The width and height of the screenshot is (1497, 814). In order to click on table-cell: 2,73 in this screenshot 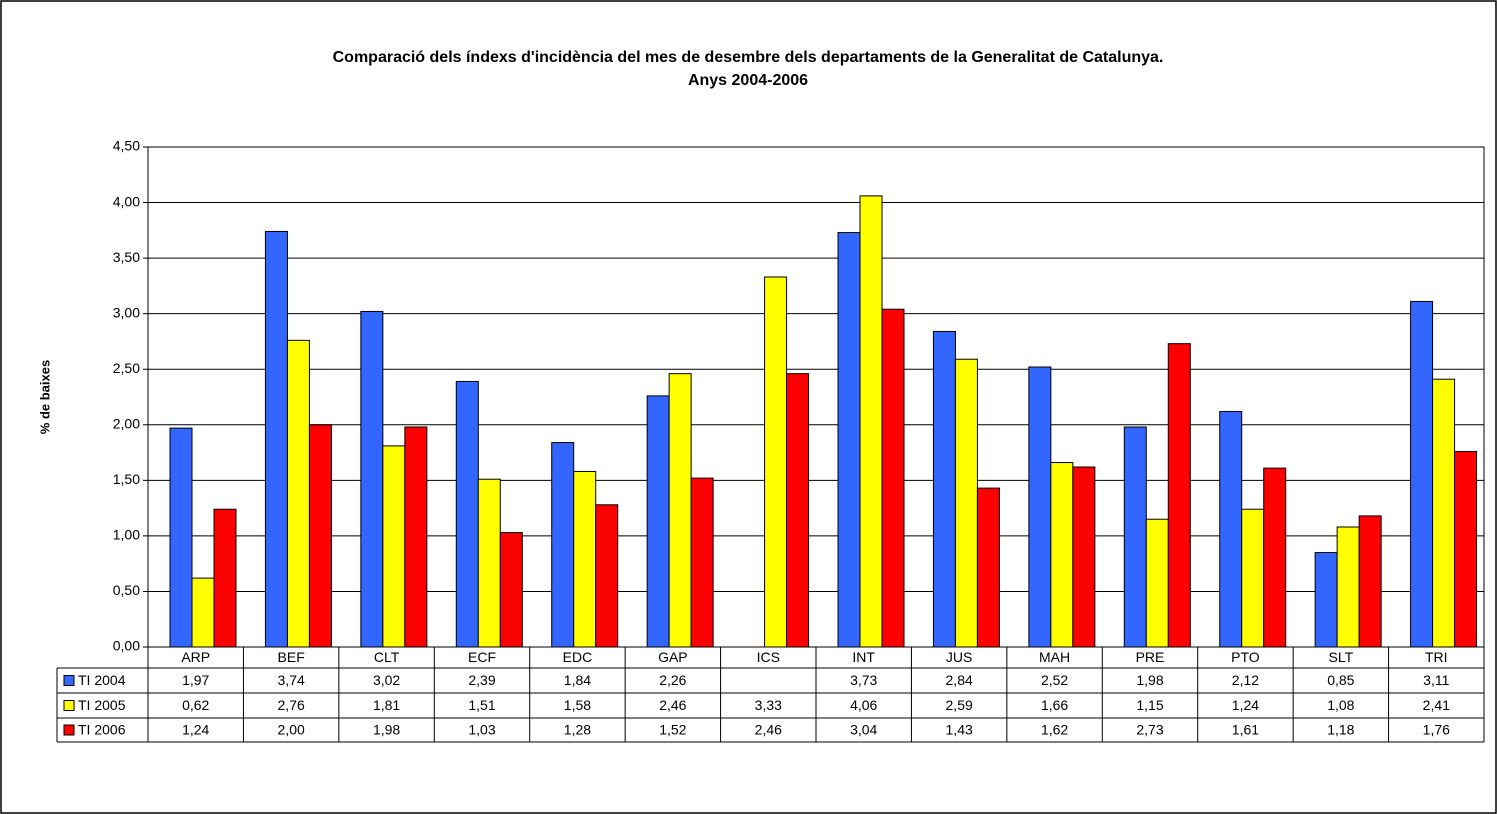, I will do `click(1149, 730)`.